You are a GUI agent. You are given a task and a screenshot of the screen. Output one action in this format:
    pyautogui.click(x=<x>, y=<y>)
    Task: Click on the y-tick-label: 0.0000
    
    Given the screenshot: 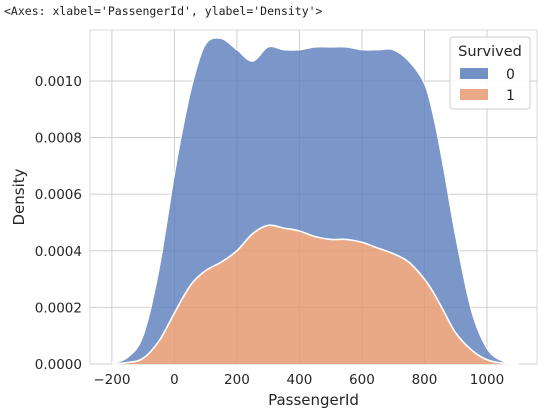 What is the action you would take?
    pyautogui.click(x=58, y=365)
    